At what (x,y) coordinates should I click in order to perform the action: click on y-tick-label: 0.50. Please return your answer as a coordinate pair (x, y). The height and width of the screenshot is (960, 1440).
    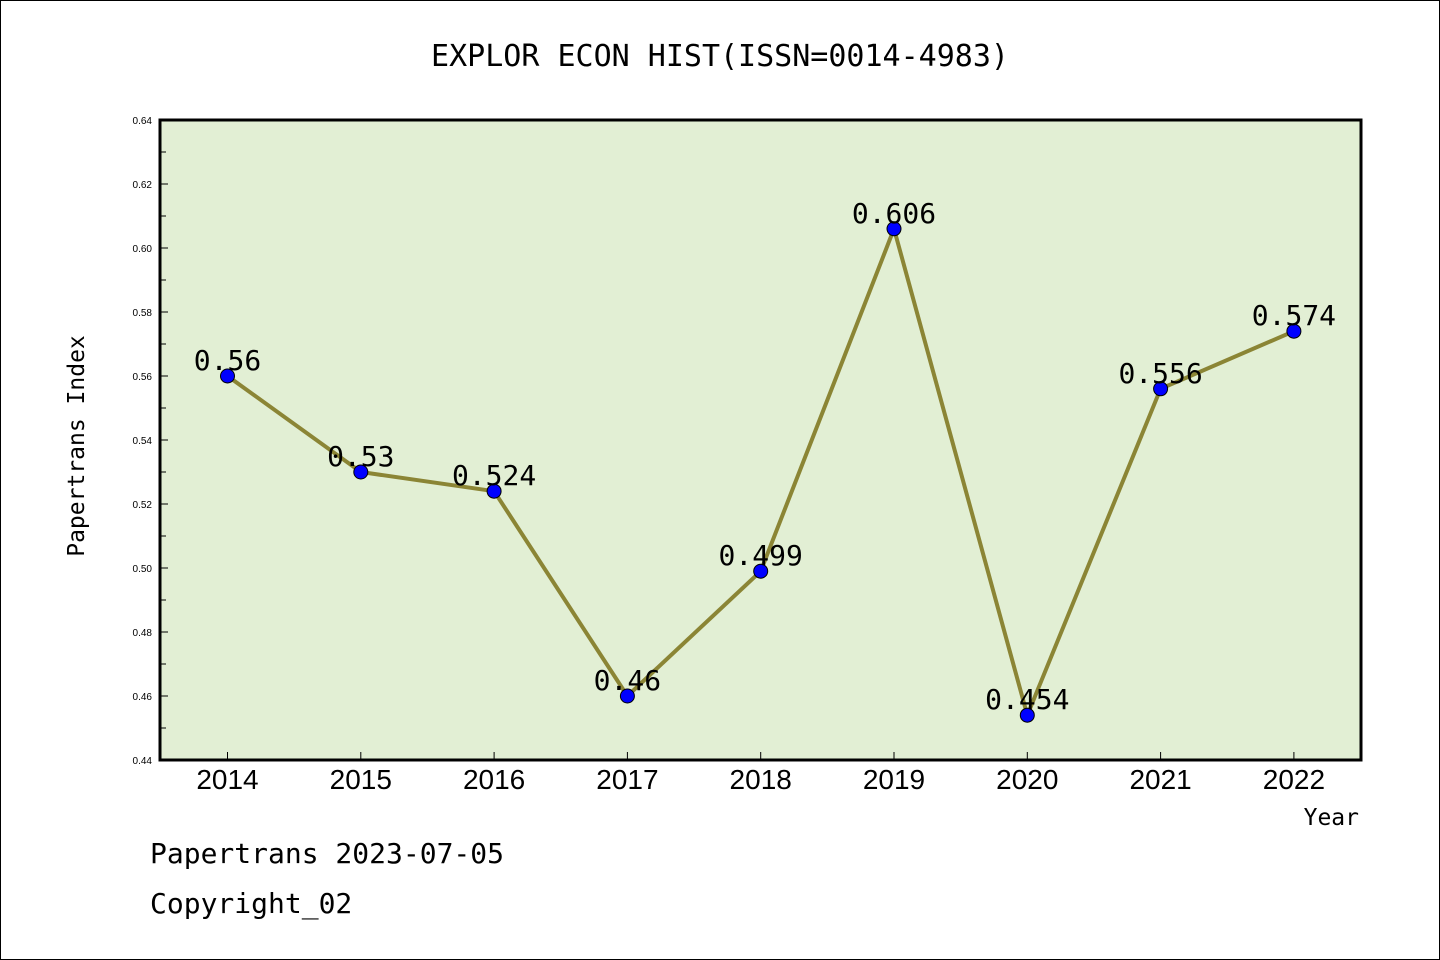
    Looking at the image, I should click on (143, 569).